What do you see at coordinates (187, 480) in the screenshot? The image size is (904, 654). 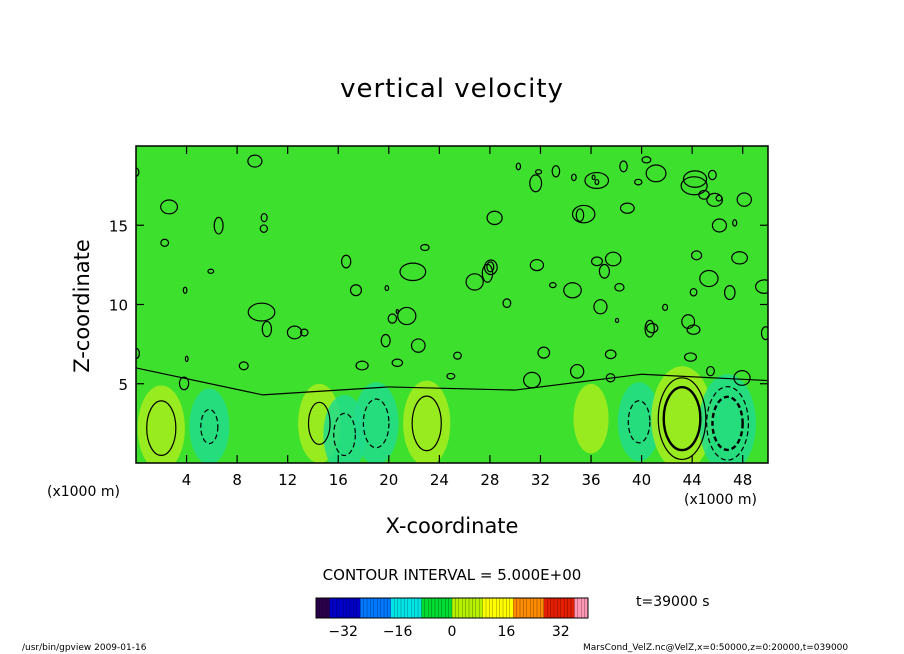 I see `x-tick-label: 4` at bounding box center [187, 480].